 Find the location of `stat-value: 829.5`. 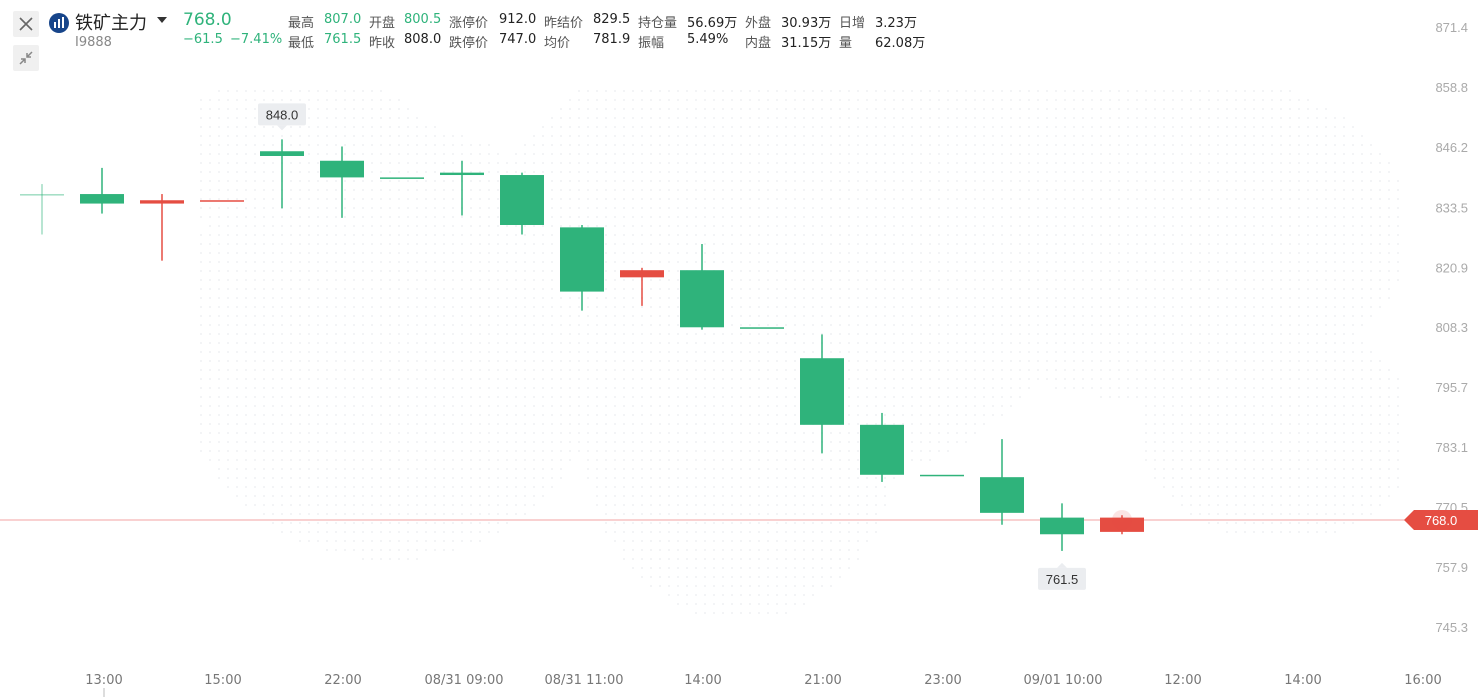

stat-value: 829.5 is located at coordinates (612, 19).